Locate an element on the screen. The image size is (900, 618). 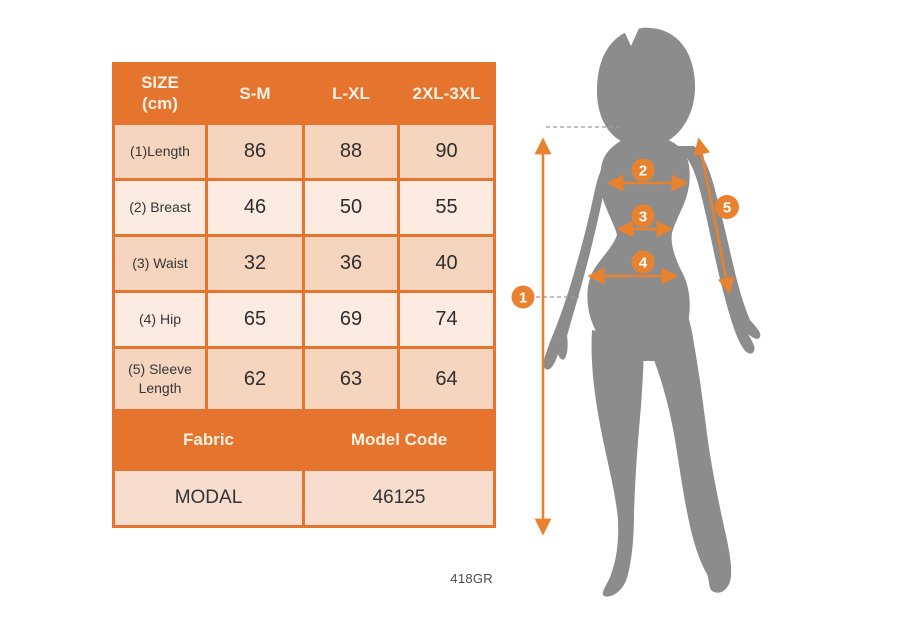
row-label: (5) Sleeve Length is located at coordinates (160, 379).